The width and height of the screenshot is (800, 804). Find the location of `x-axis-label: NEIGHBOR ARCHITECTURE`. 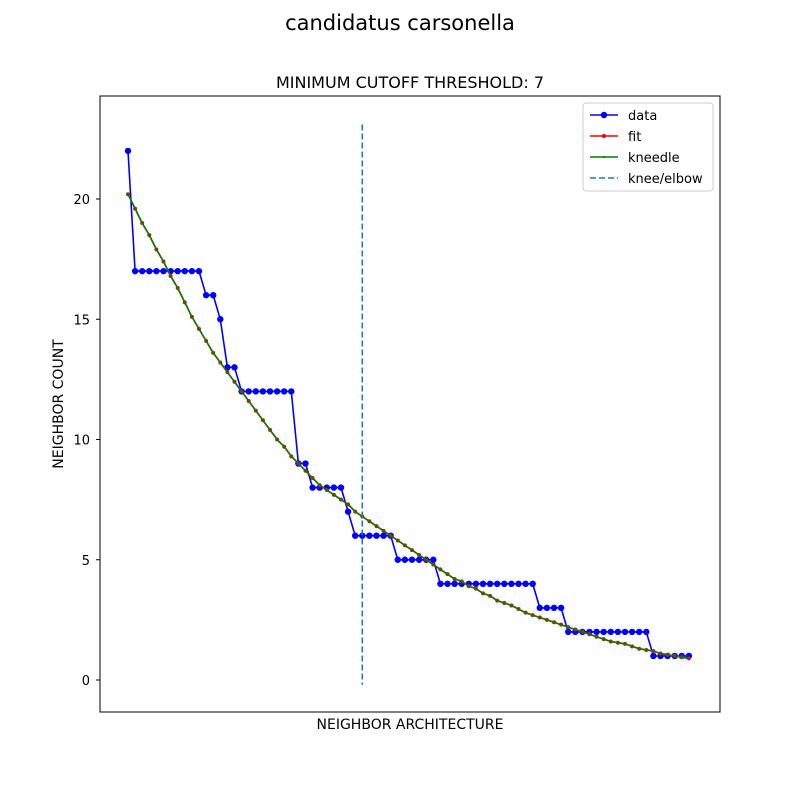

x-axis-label: NEIGHBOR ARCHITECTURE is located at coordinates (410, 725).